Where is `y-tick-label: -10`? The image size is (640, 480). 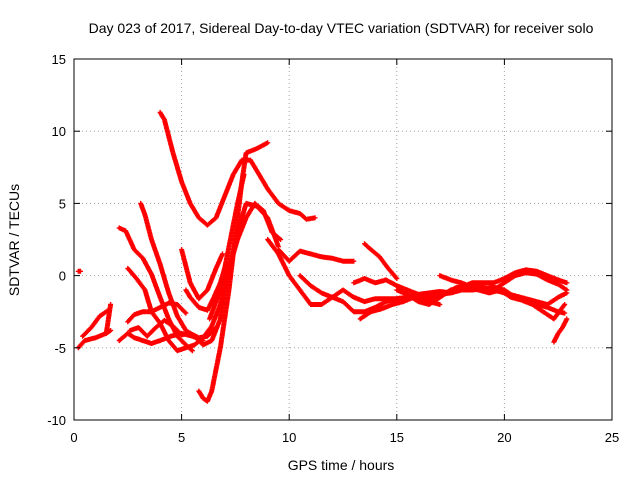
y-tick-label: -10 is located at coordinates (56, 420).